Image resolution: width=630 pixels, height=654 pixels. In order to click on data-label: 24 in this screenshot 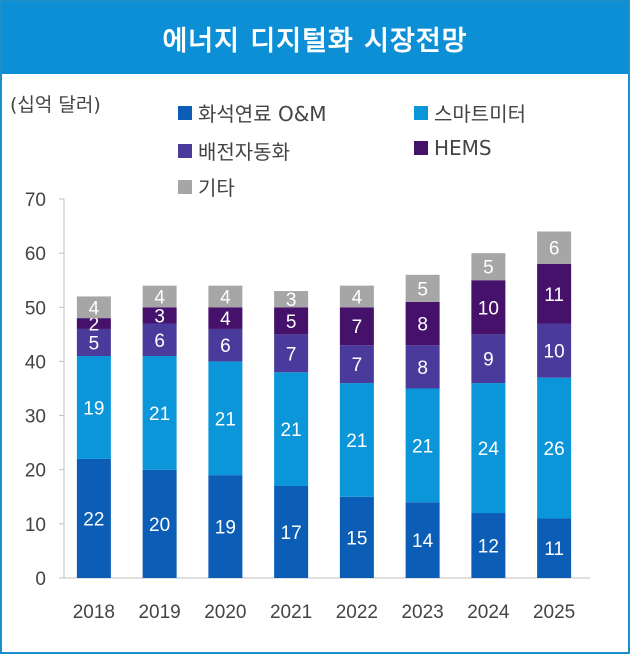, I will do `click(489, 449)`.